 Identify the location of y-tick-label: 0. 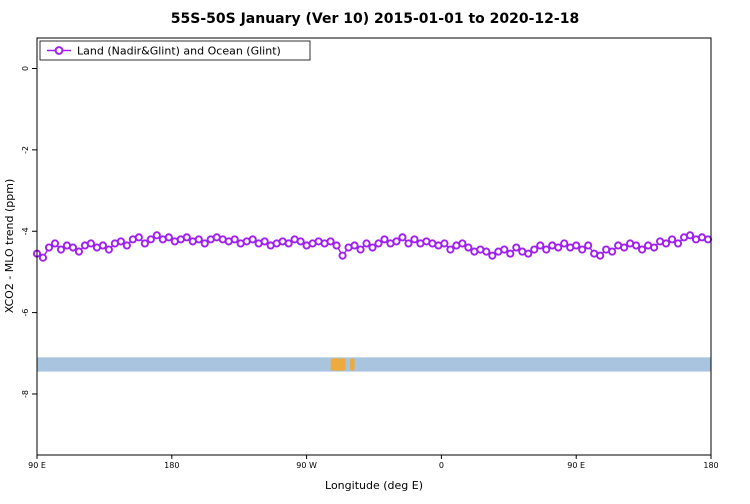
(25, 68).